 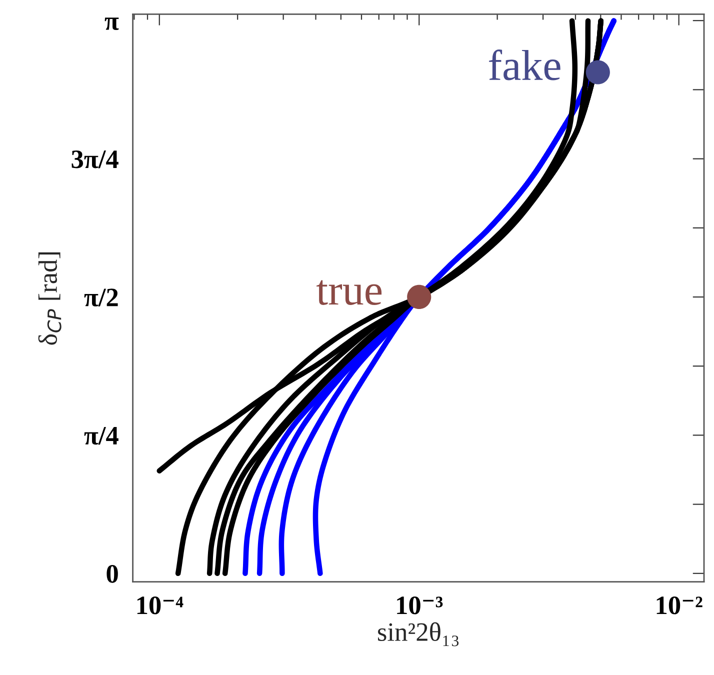 I want to click on y-tick-label: 0, so click(x=112, y=574).